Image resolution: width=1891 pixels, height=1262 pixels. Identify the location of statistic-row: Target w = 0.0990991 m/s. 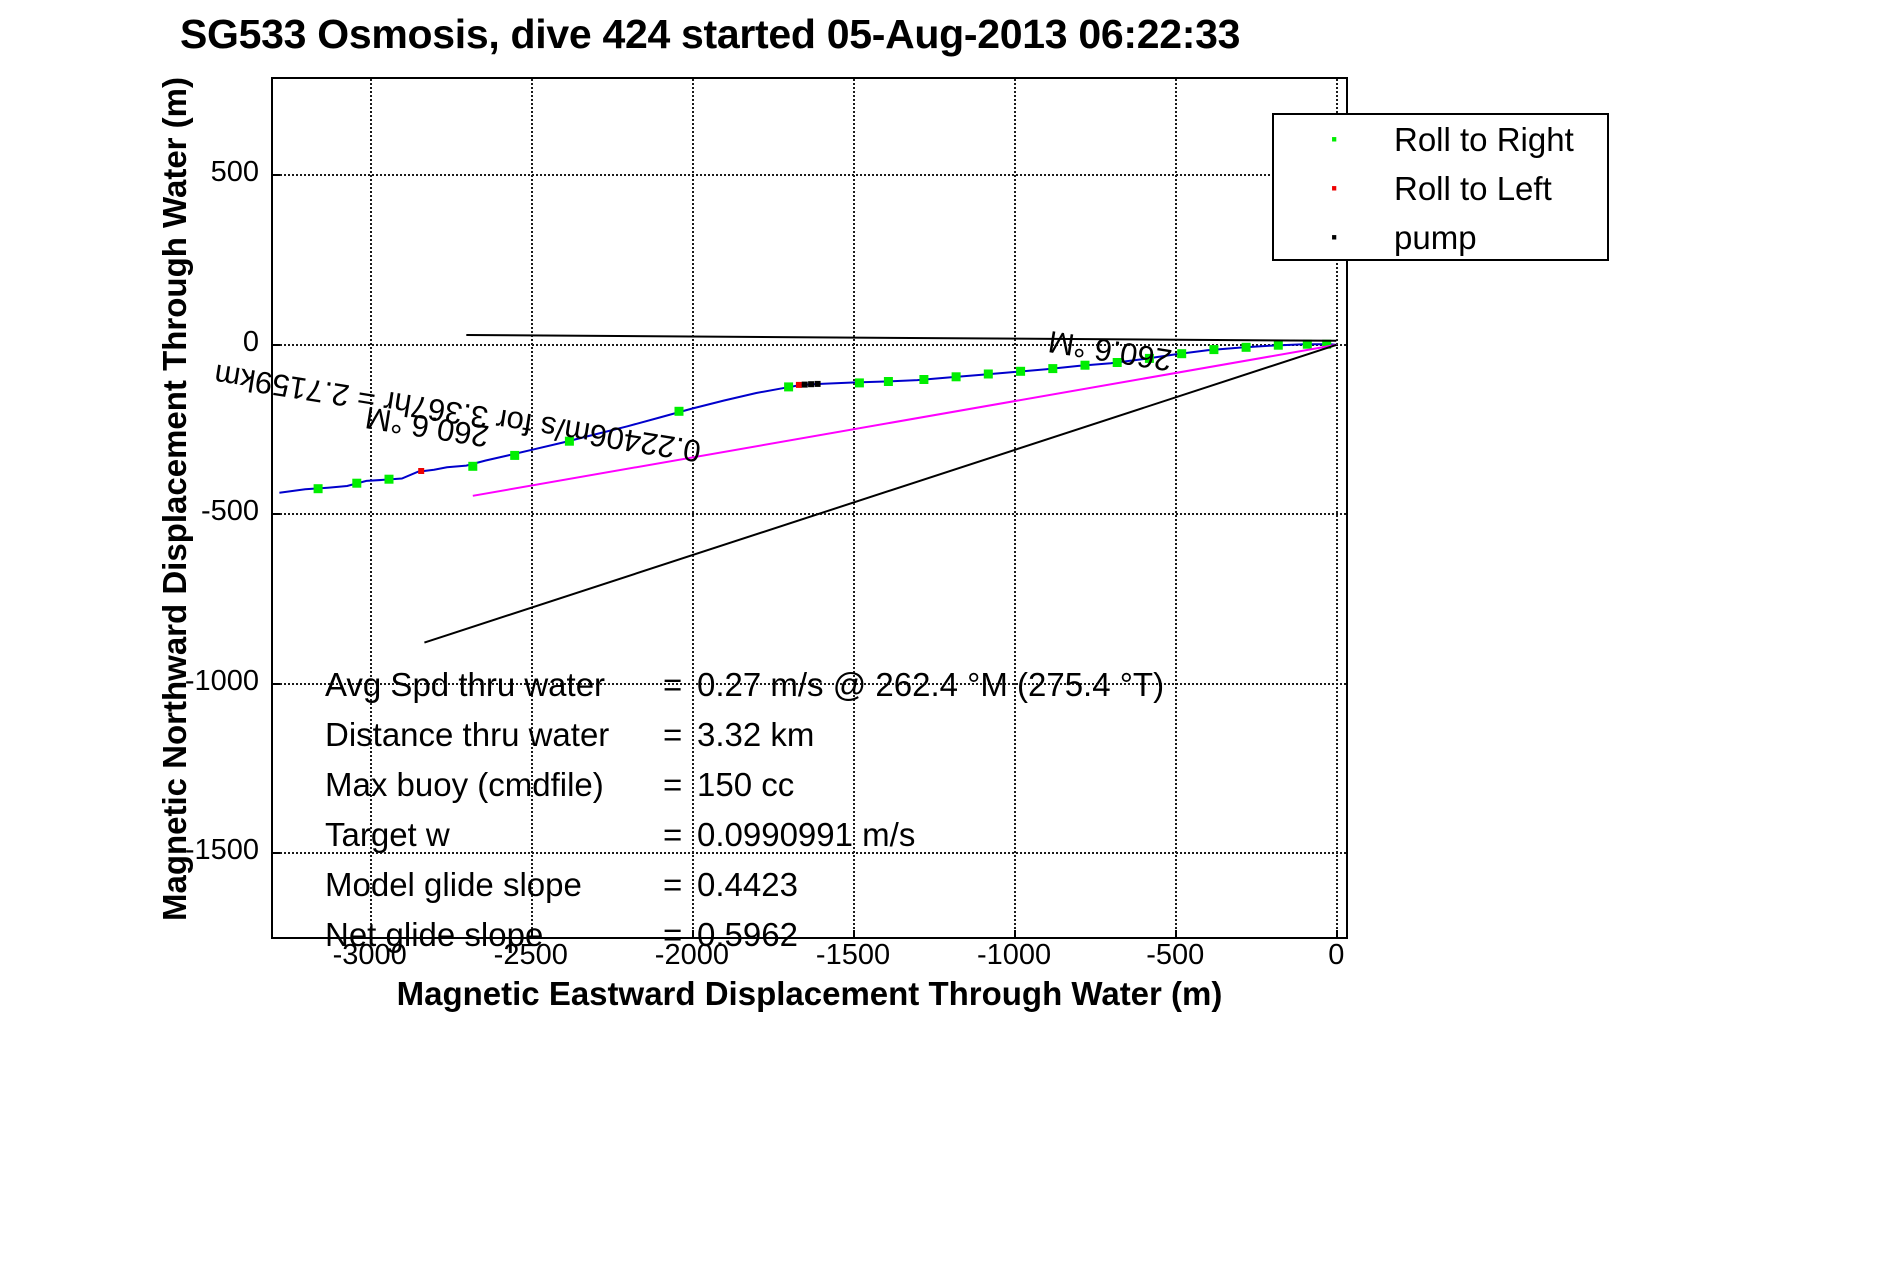
(744, 835).